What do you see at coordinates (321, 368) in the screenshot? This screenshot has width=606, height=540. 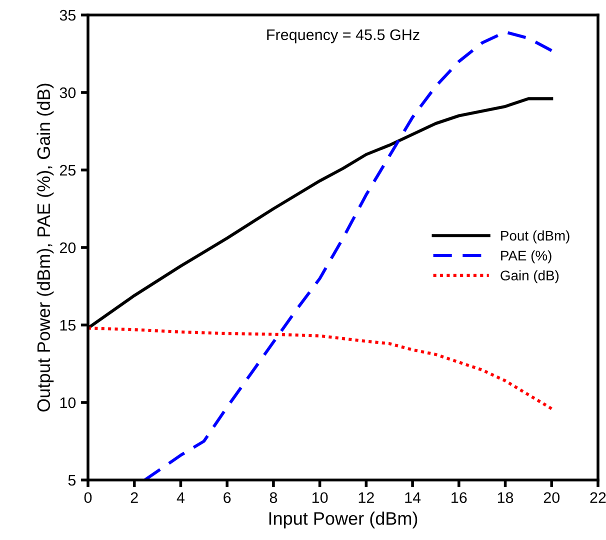 I see `line-series` at bounding box center [321, 368].